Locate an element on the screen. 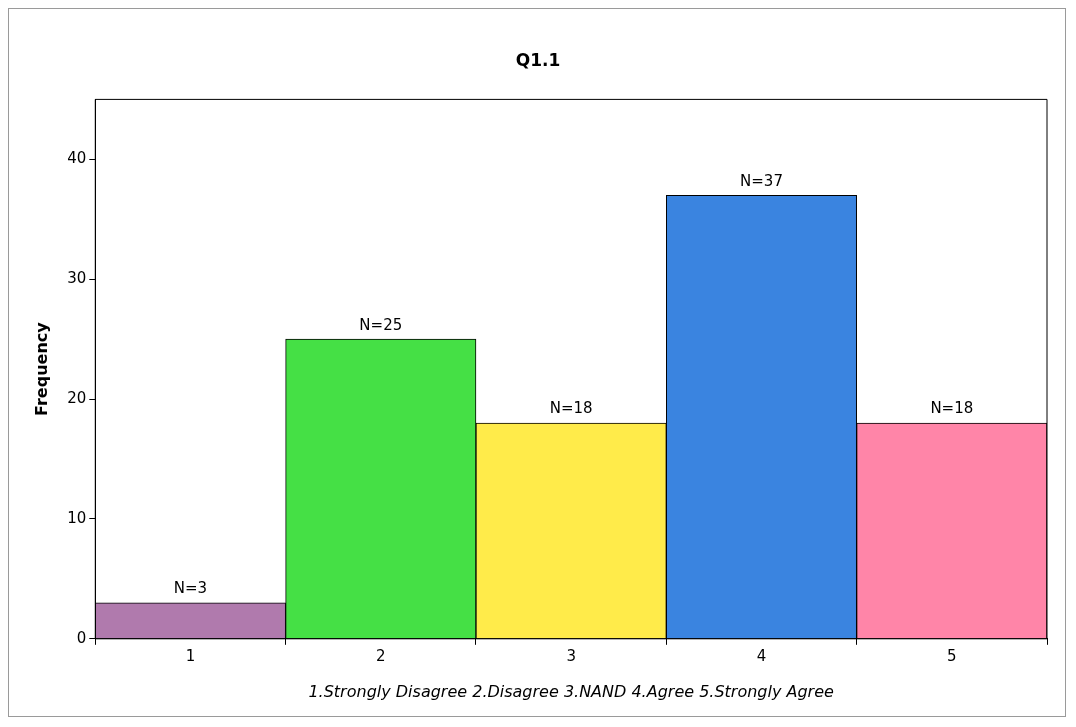 This screenshot has width=1076, height=727. x-tick-label: 4 is located at coordinates (761, 655).